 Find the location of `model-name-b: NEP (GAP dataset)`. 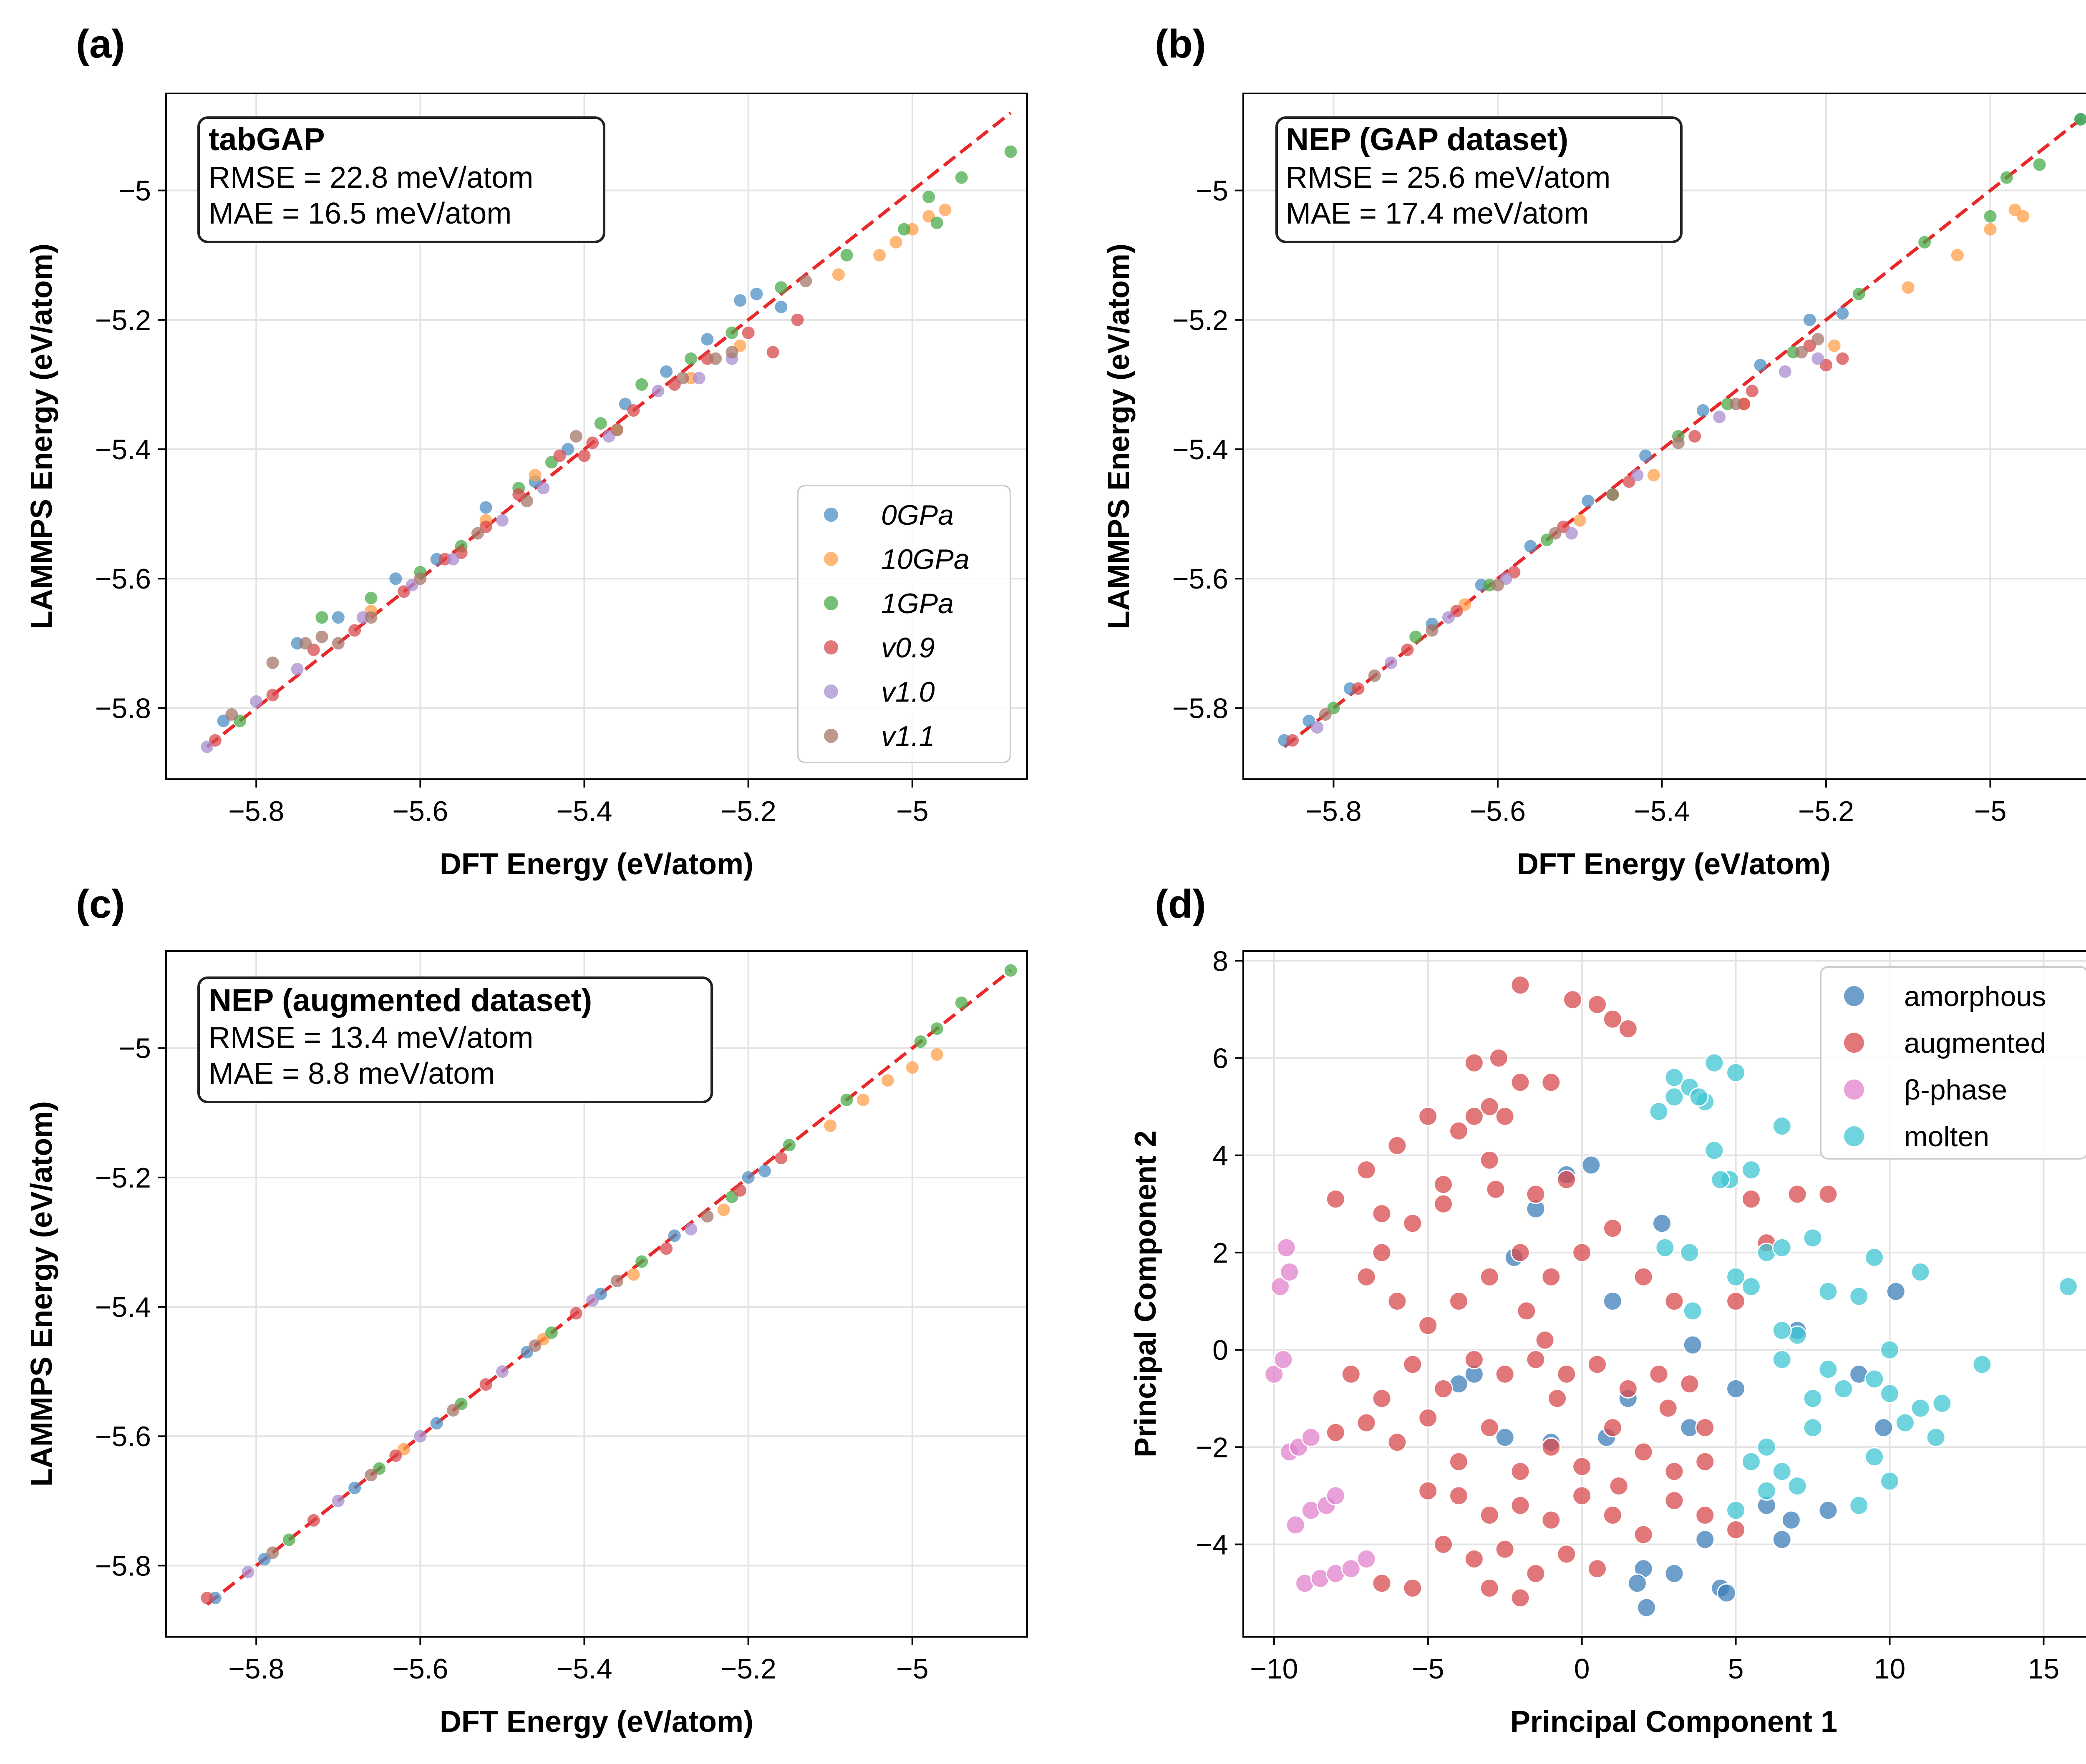

model-name-b: NEP (GAP dataset) is located at coordinates (1427, 139).